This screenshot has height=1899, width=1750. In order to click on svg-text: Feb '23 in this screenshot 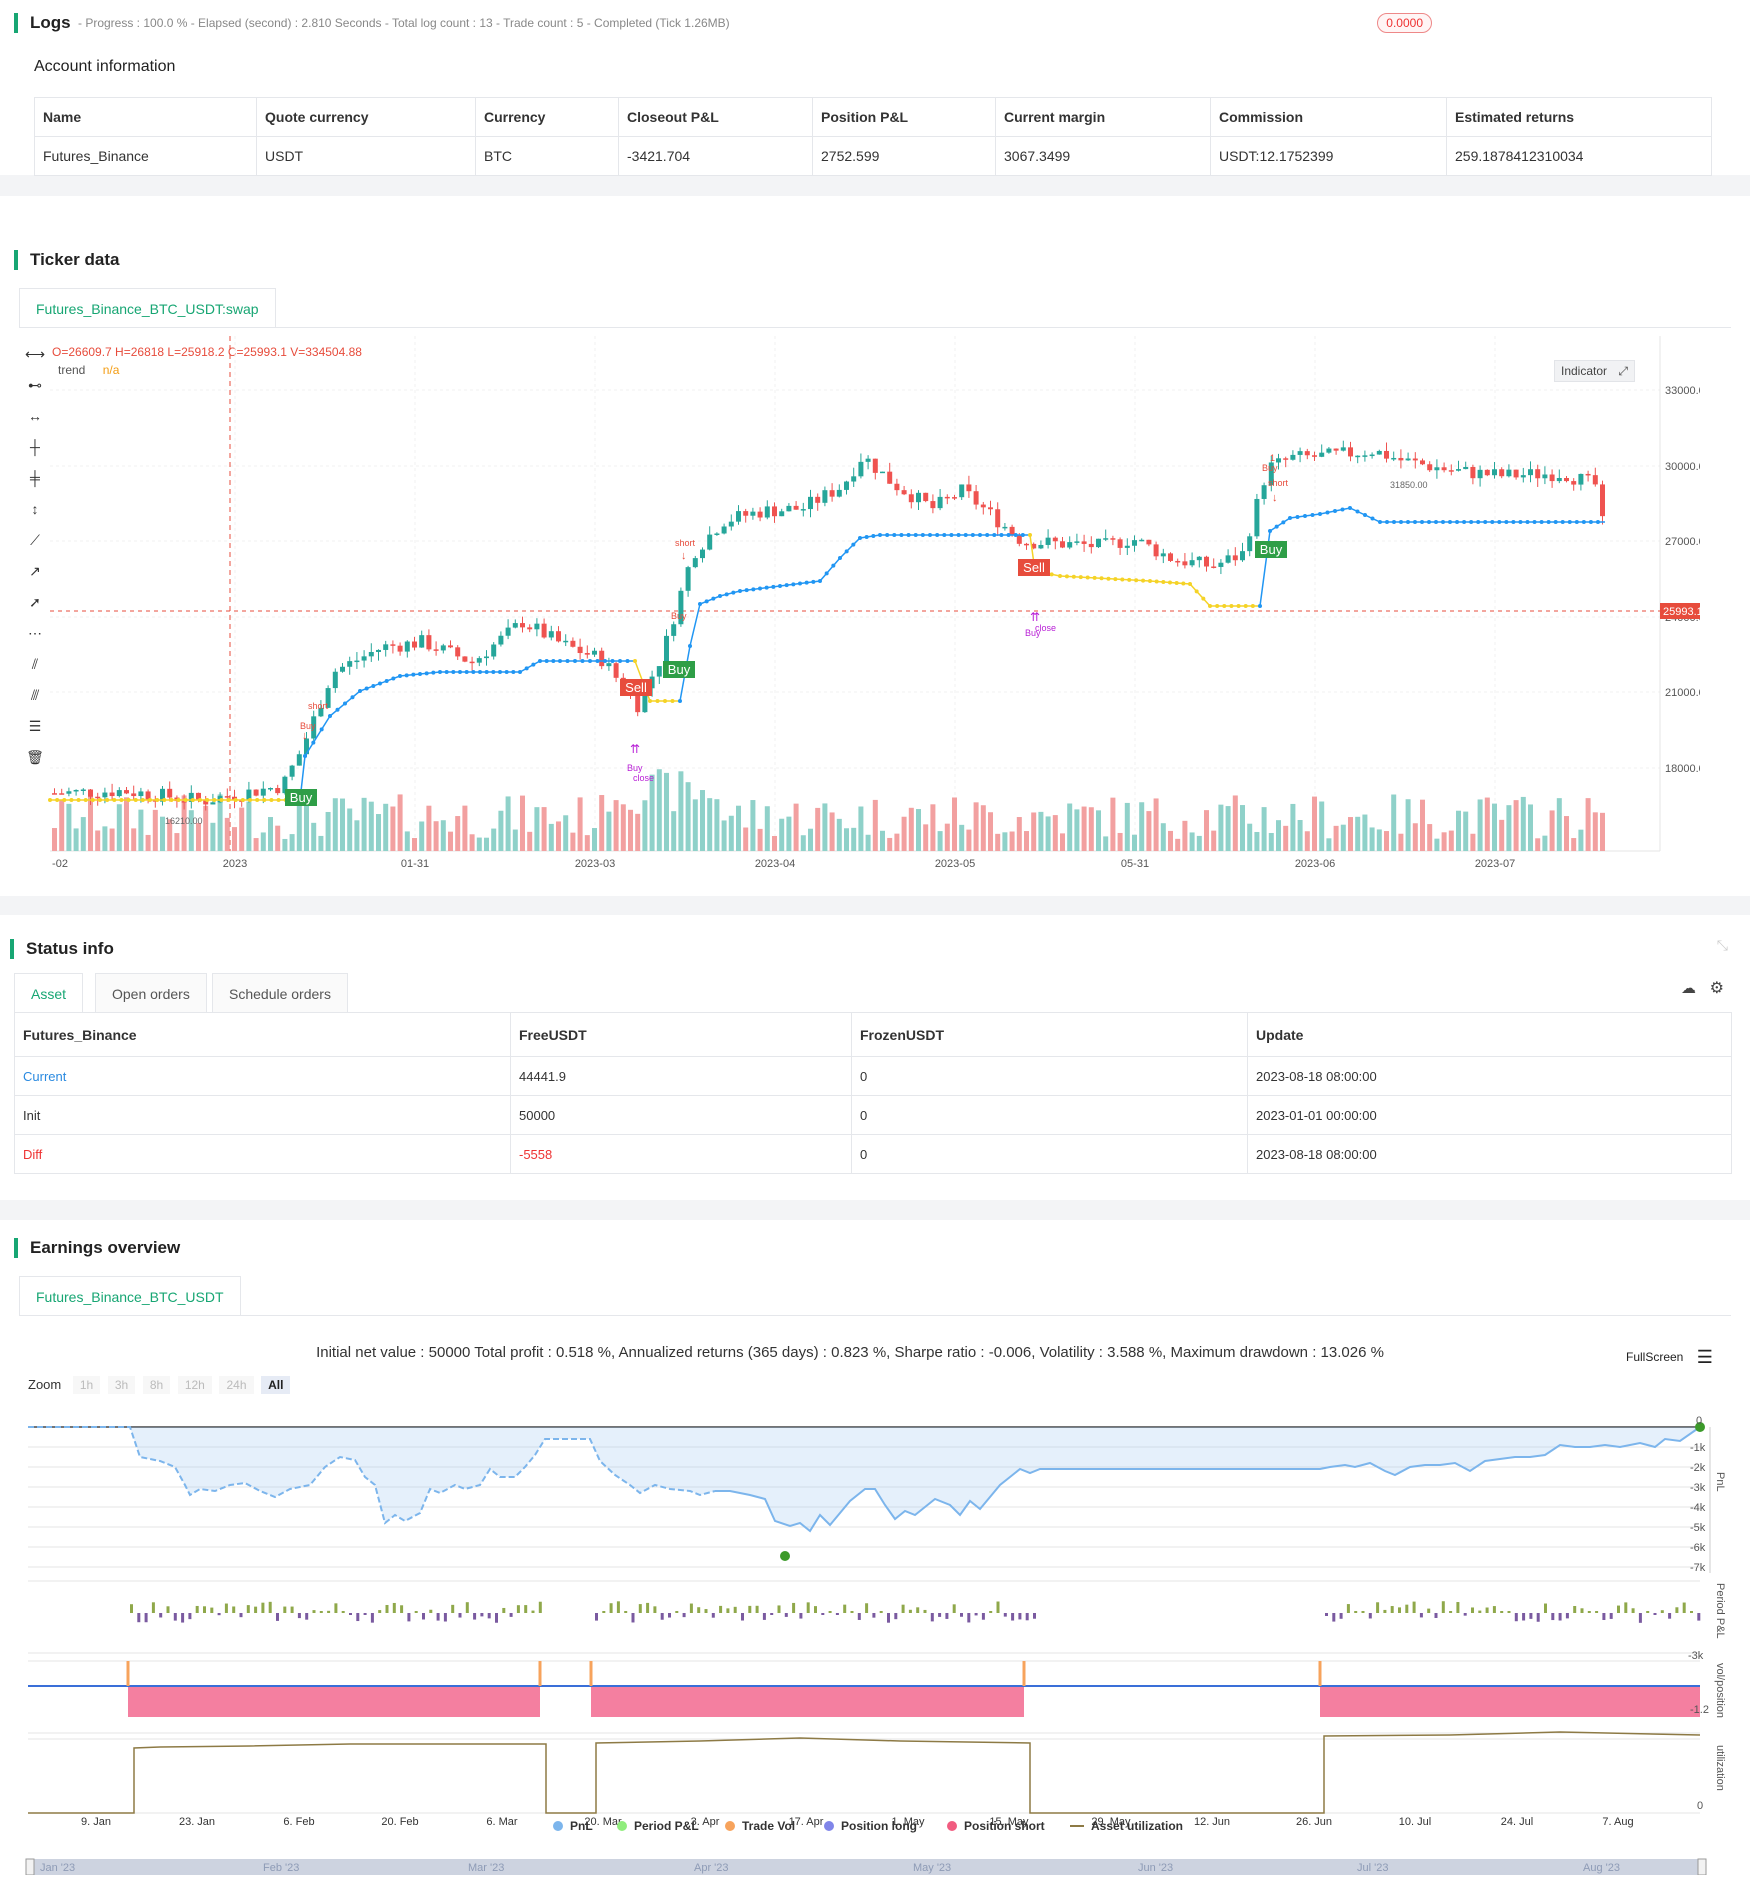, I will do `click(281, 1868)`.